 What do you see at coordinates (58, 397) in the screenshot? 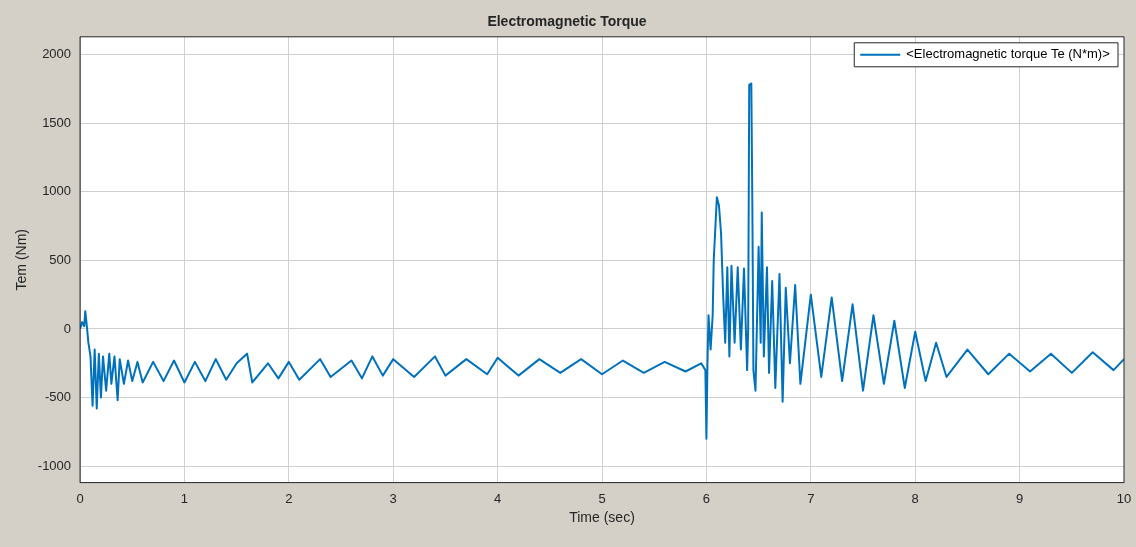
I see `y-tick-label: -500` at bounding box center [58, 397].